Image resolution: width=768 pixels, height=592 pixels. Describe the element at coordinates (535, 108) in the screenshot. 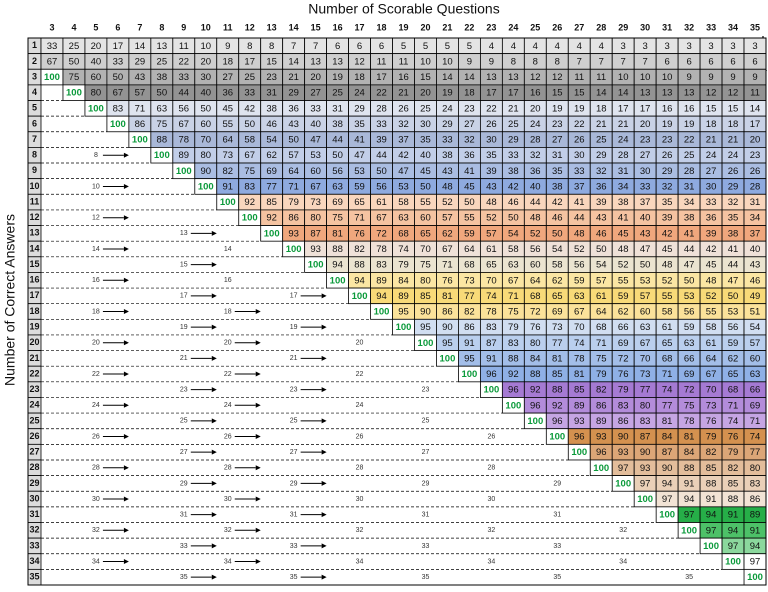

I see `cell-value: 20` at that location.